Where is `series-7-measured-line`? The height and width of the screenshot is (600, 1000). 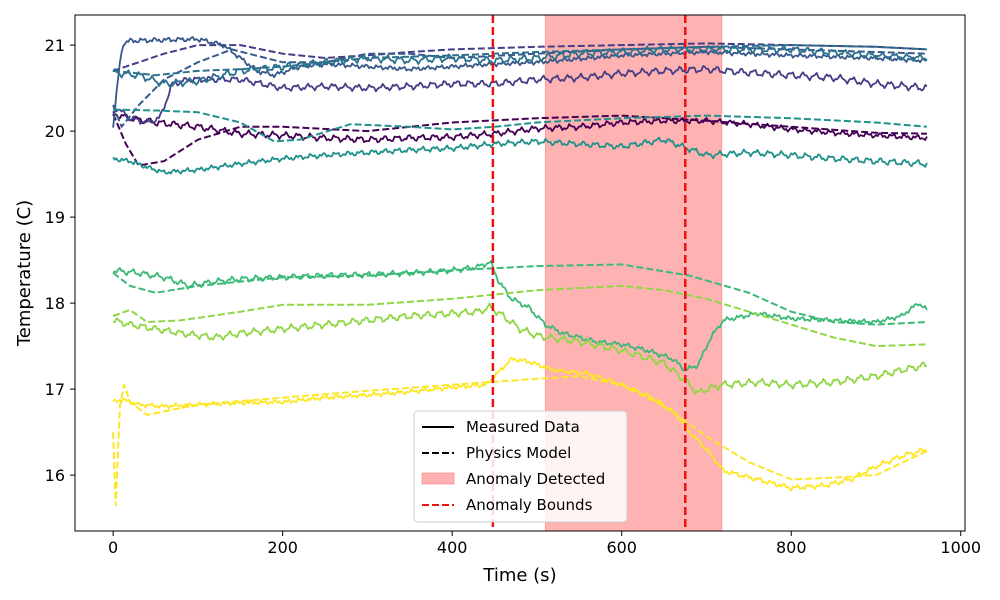
series-7-measured-line is located at coordinates (520, 348).